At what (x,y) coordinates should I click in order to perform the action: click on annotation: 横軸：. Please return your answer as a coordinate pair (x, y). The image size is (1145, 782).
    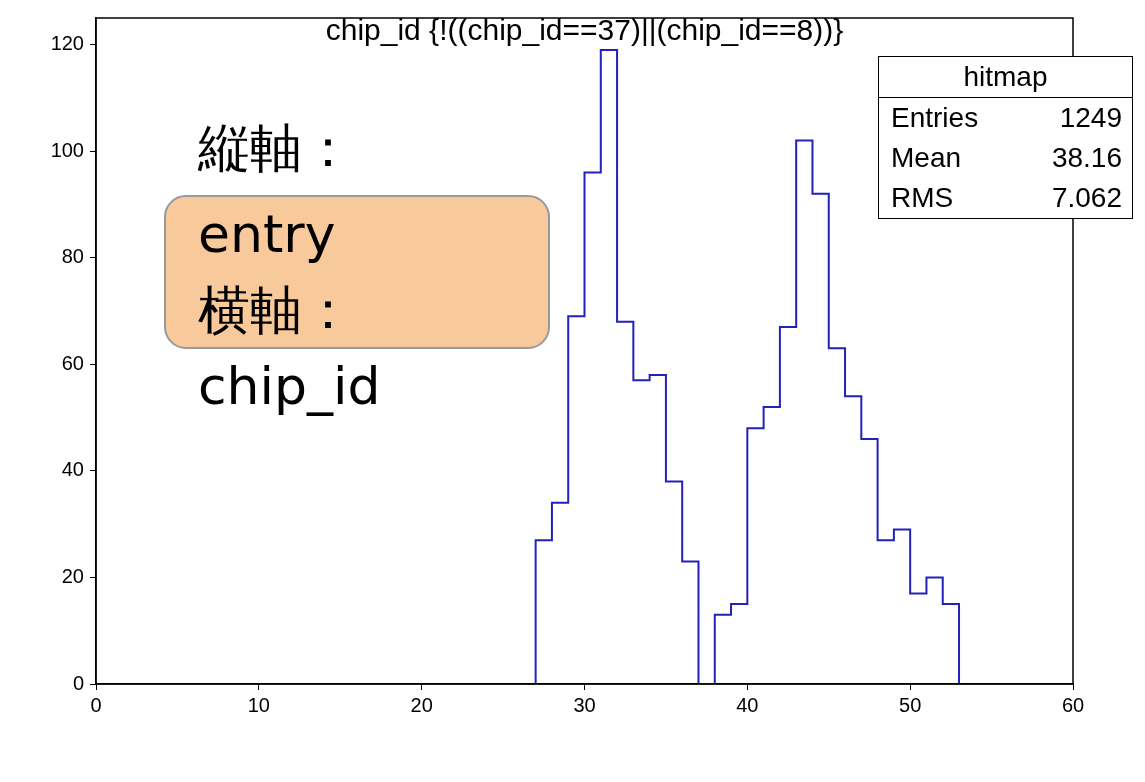
    Looking at the image, I should click on (276, 310).